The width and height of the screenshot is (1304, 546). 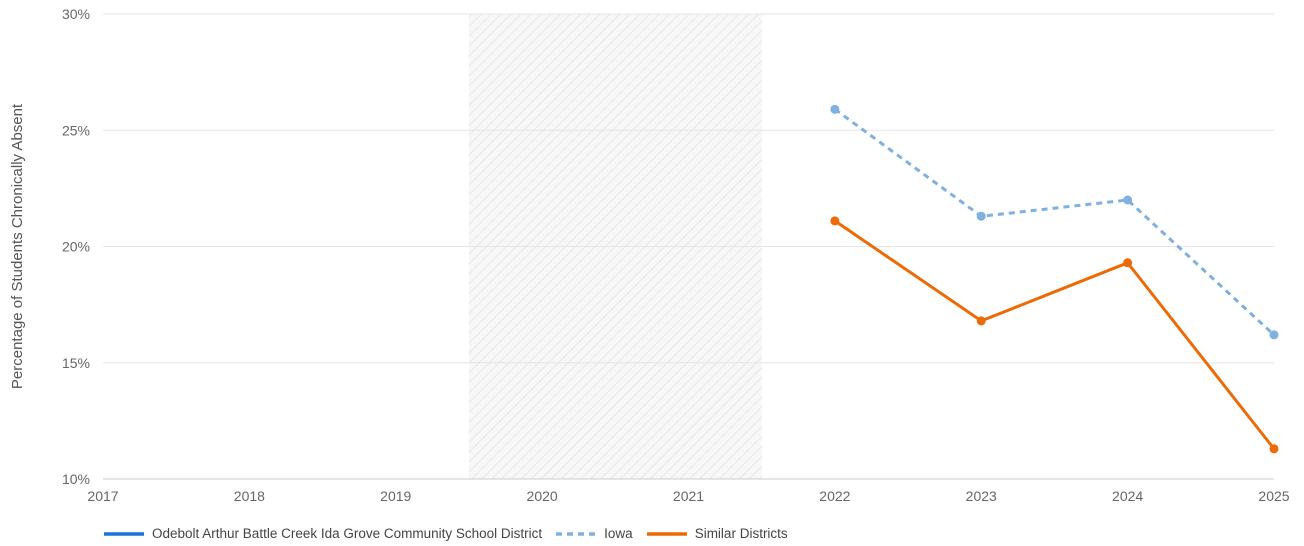 I want to click on legend-item-1: Iowa, so click(x=594, y=533).